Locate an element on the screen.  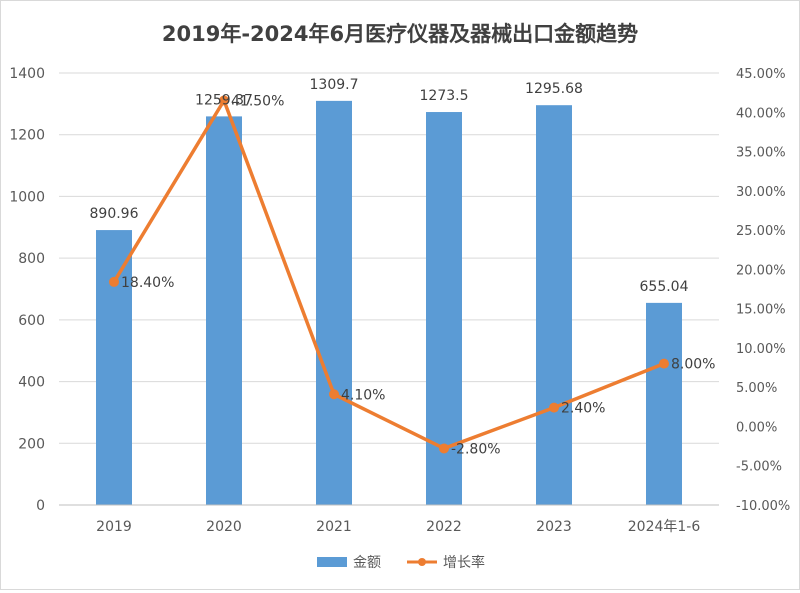
y-right-tick-label: -5.00% is located at coordinates (759, 467).